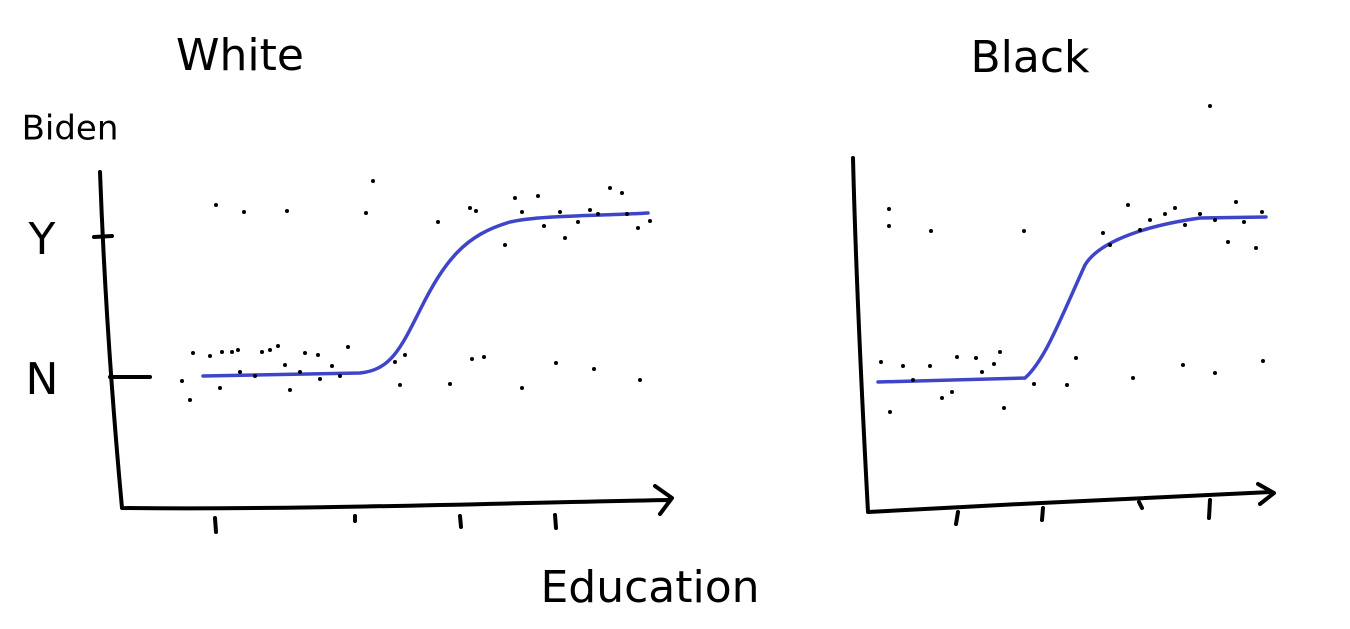 This screenshot has height=629, width=1350. What do you see at coordinates (1072, 299) in the screenshot?
I see `fit-curve` at bounding box center [1072, 299].